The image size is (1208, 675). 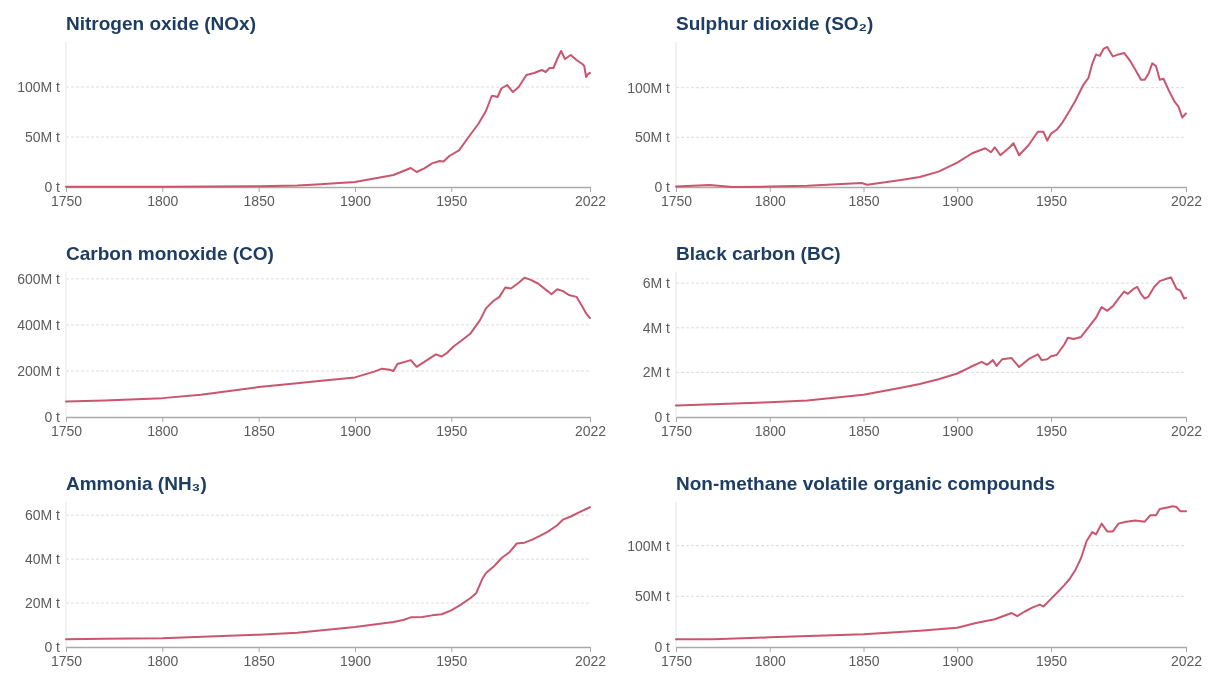 What do you see at coordinates (136, 483) in the screenshot?
I see `chart-title: Ammonia (NH₃)` at bounding box center [136, 483].